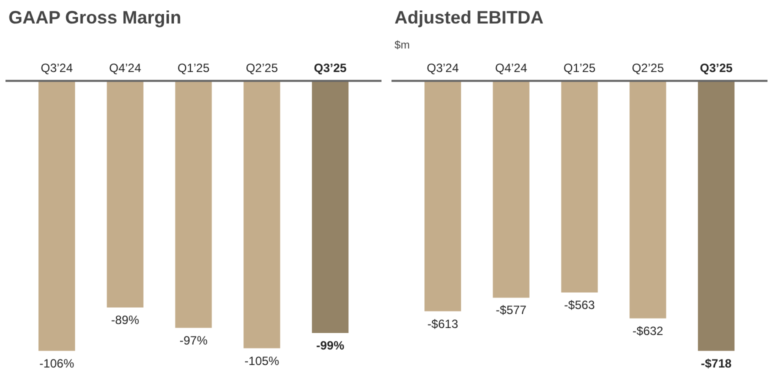 The height and width of the screenshot is (391, 772). Describe the element at coordinates (193, 340) in the screenshot. I see `data-label: -97%` at that location.